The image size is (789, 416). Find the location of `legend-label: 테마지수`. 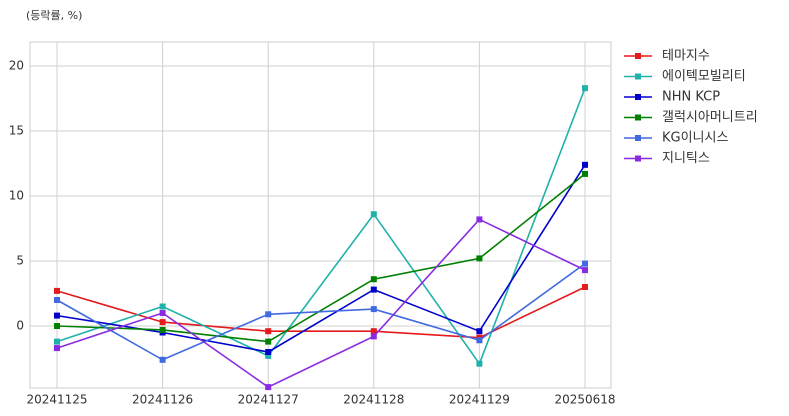

legend-label: 테마지수 is located at coordinates (686, 56).